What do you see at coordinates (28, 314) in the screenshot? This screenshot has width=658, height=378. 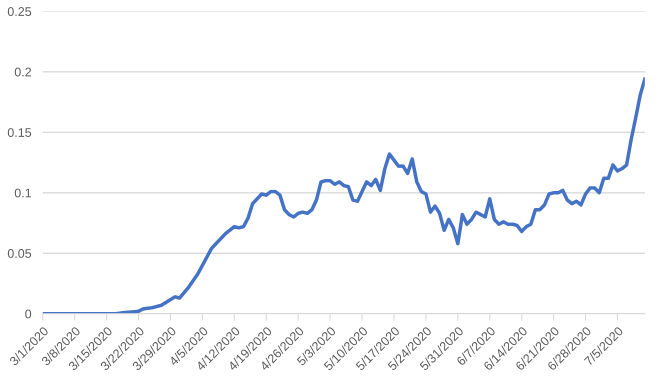 I see `y-tick-label: 0` at bounding box center [28, 314].